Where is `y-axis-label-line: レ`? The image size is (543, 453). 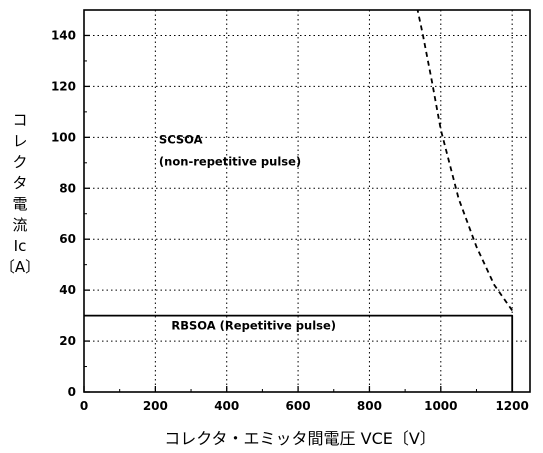 y-axis-label-line: レ is located at coordinates (19, 141).